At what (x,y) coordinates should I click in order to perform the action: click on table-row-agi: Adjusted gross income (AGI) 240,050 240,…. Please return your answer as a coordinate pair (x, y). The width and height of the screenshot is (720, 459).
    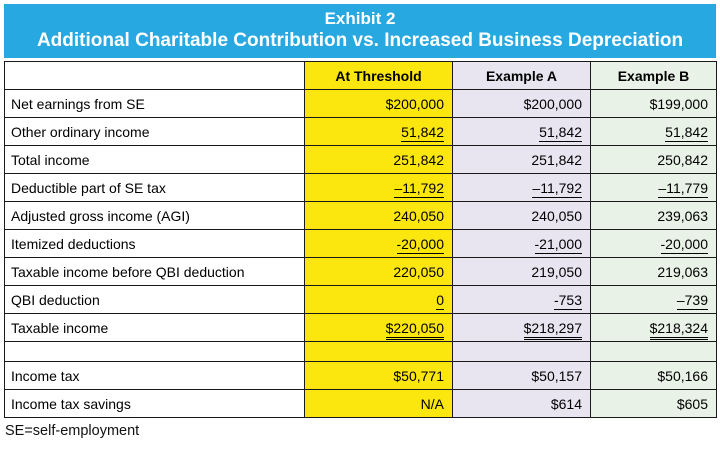
    Looking at the image, I should click on (360, 215).